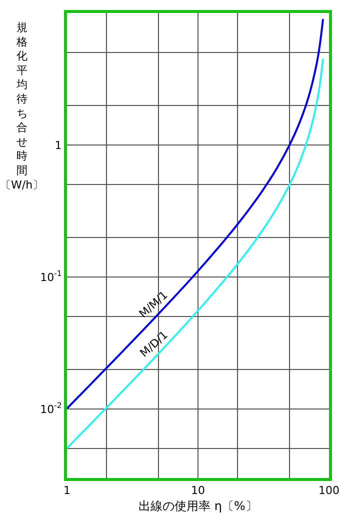  I want to click on x-tick-label: 100, so click(329, 491).